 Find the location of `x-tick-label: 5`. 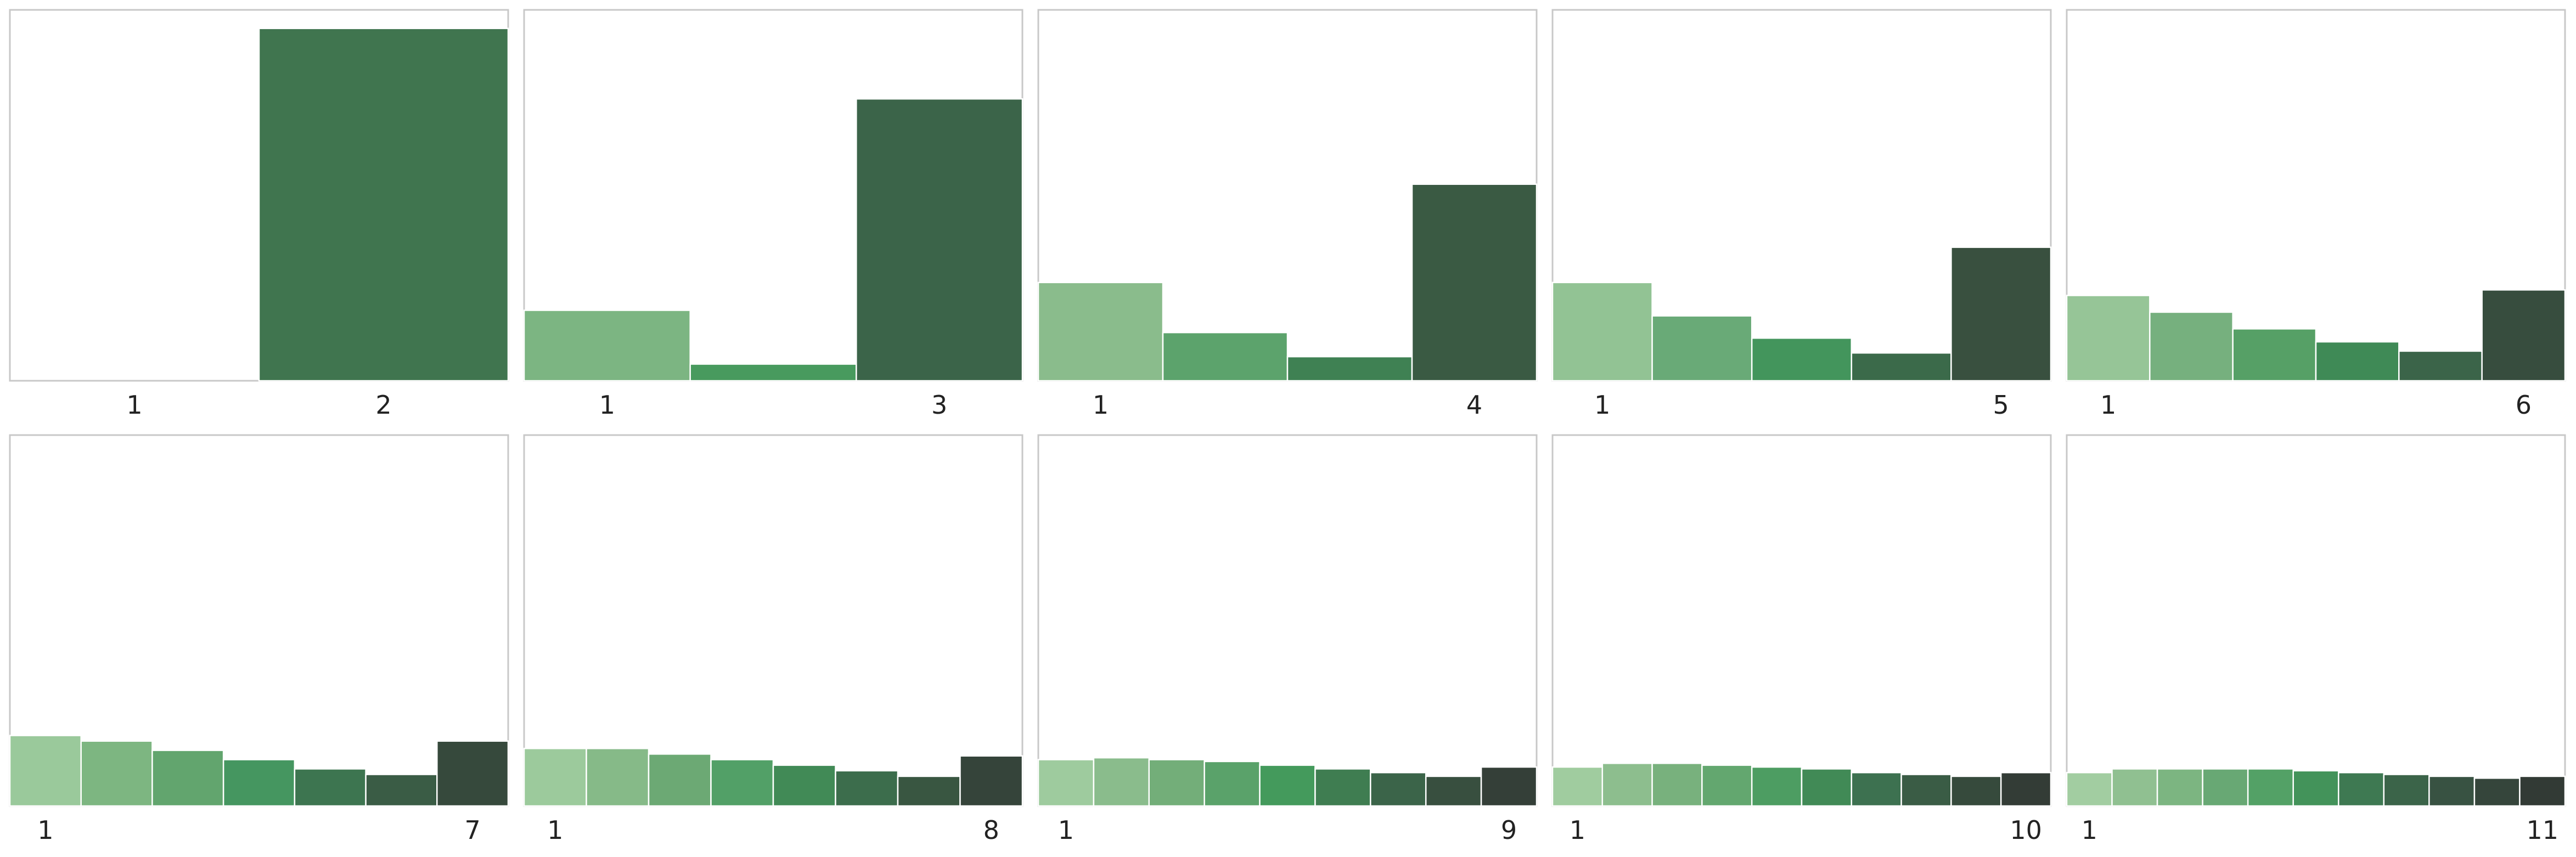

x-tick-label: 5 is located at coordinates (2001, 405).